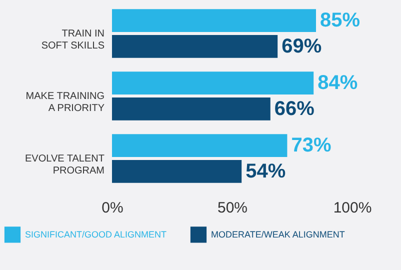 The width and height of the screenshot is (401, 270). What do you see at coordinates (278, 235) in the screenshot?
I see `legend-label: MODERATE/WEAK ALIGNMENT` at bounding box center [278, 235].